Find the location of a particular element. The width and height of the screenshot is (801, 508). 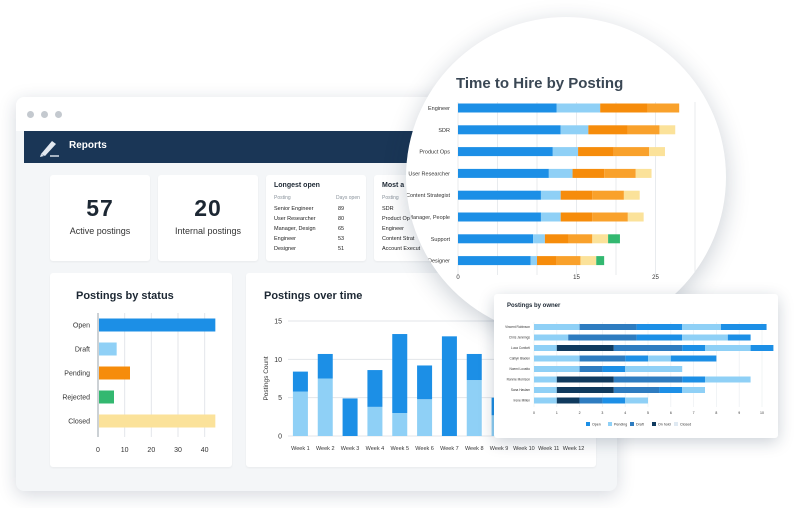

most-active-posting: Engineer is located at coordinates (393, 229).